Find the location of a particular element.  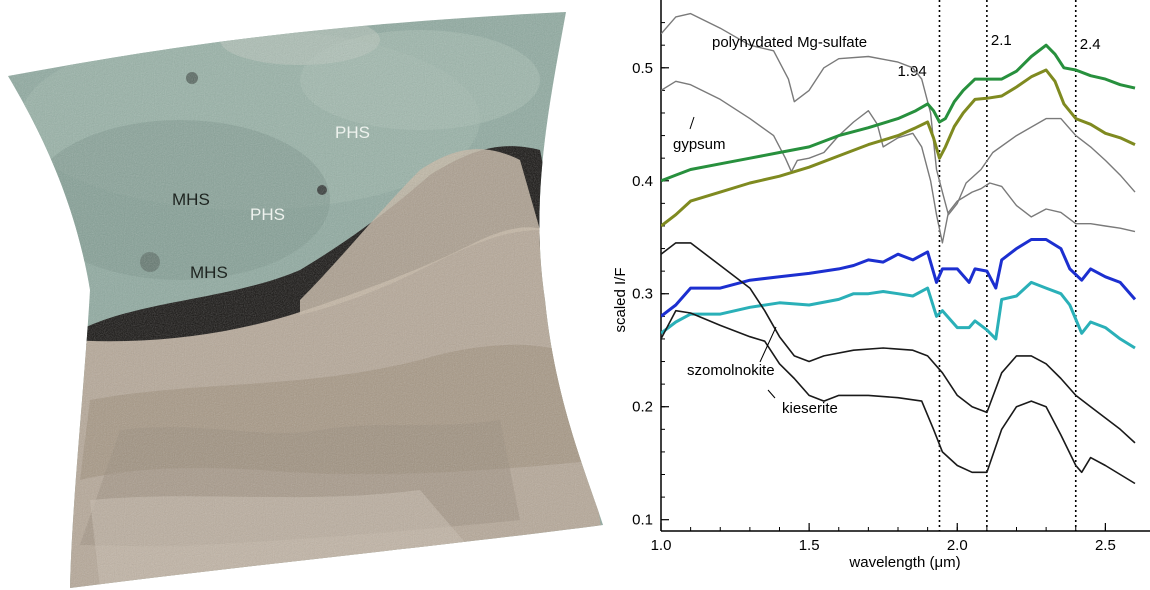

x-tick-label: 2.5 is located at coordinates (1105, 545).